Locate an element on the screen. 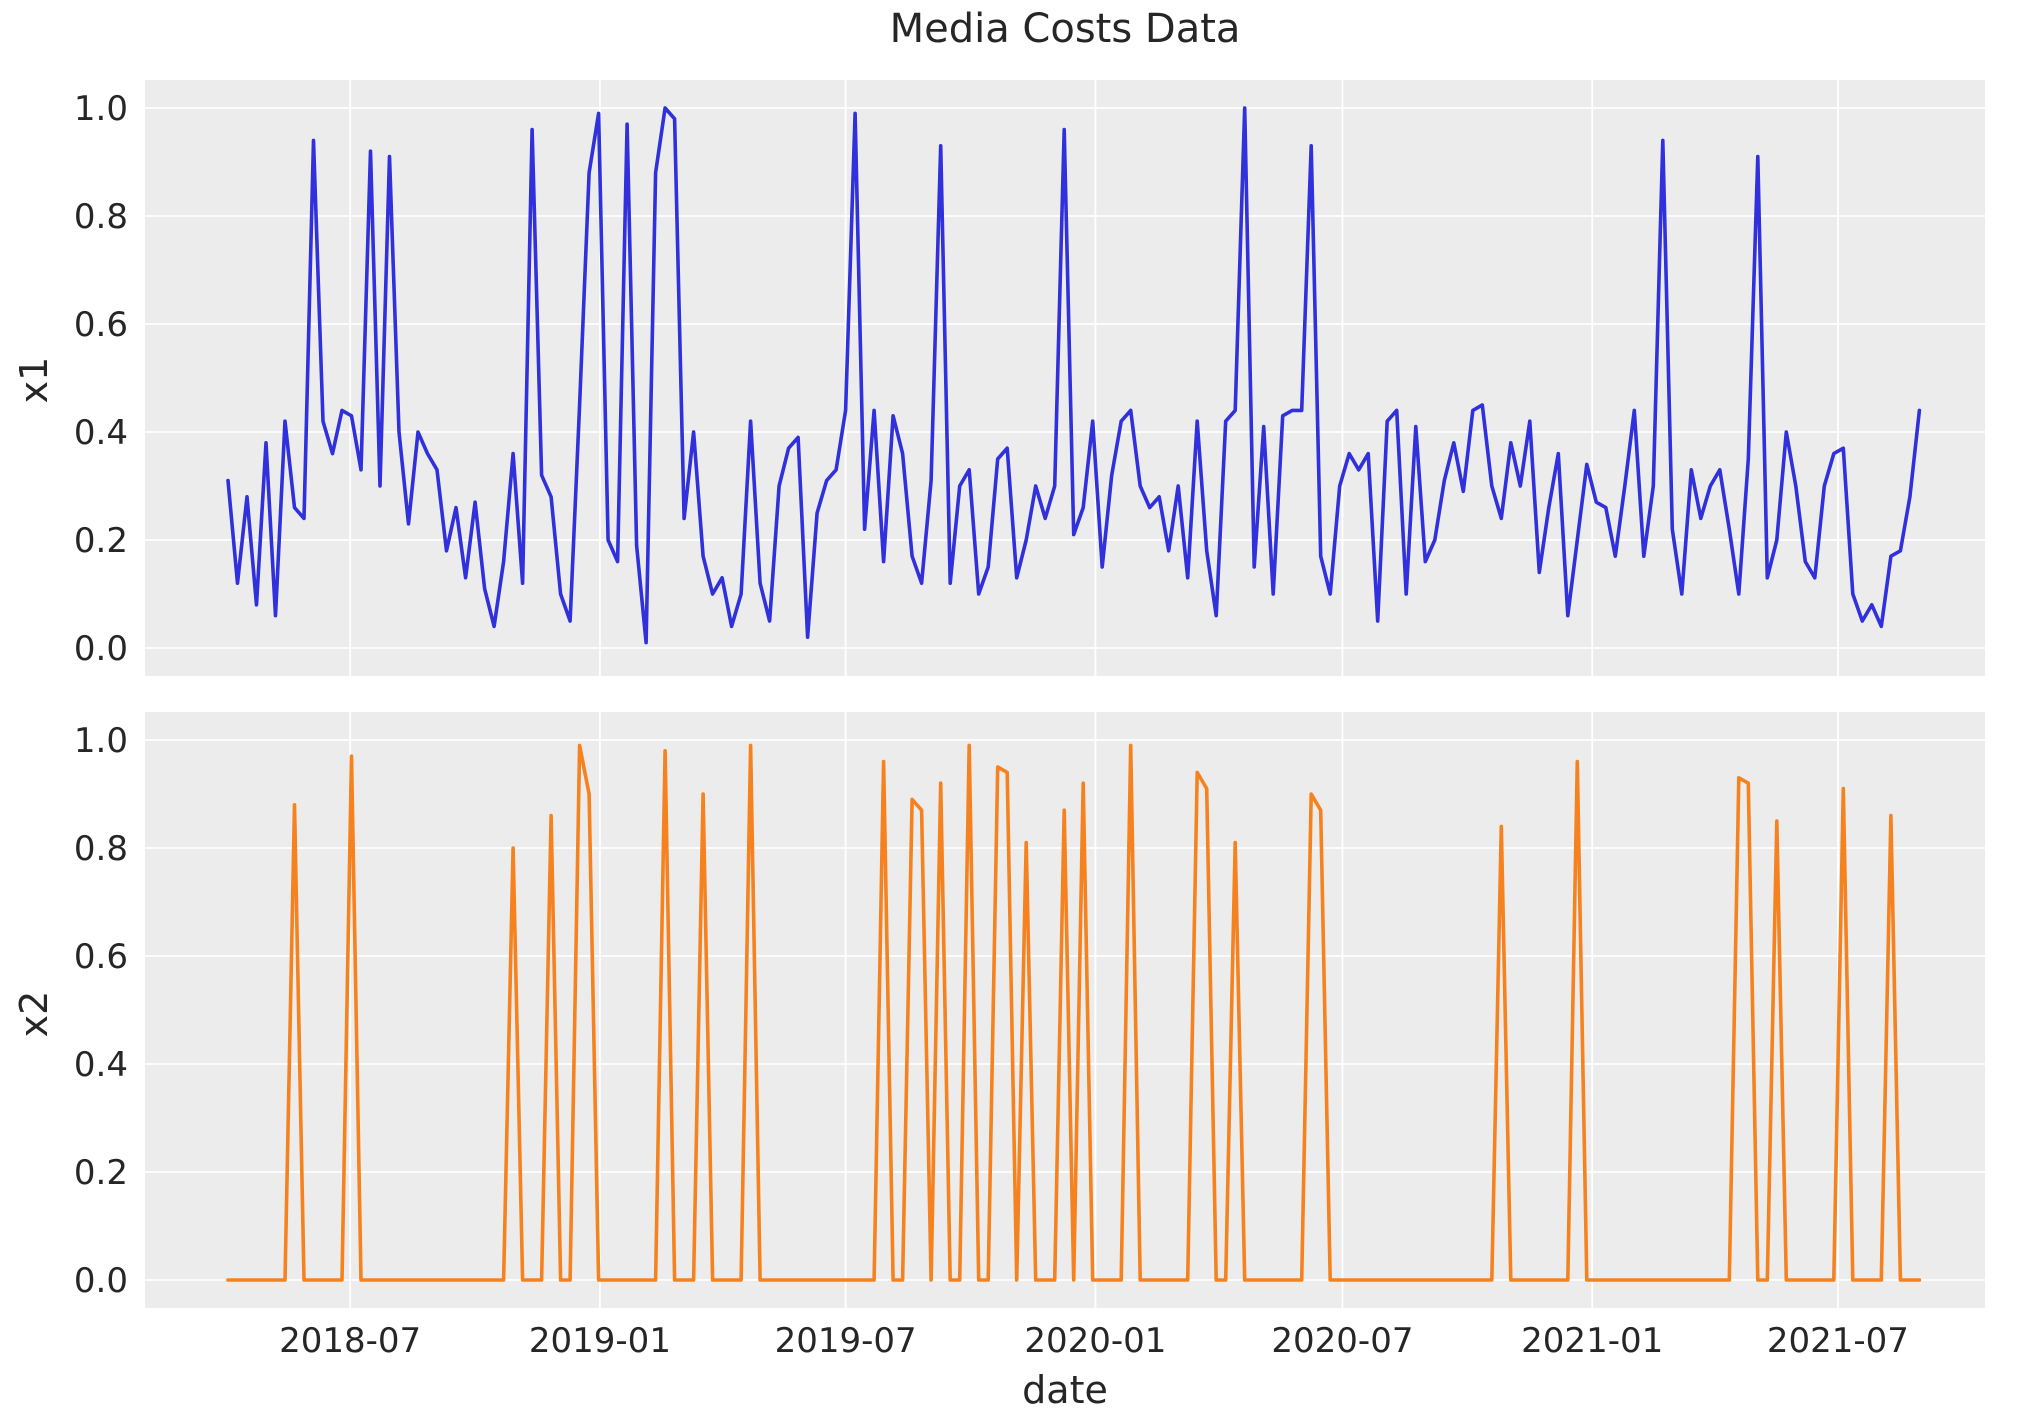 The height and width of the screenshot is (1423, 2023). x-tick-label: 2018-07 is located at coordinates (350, 1341).